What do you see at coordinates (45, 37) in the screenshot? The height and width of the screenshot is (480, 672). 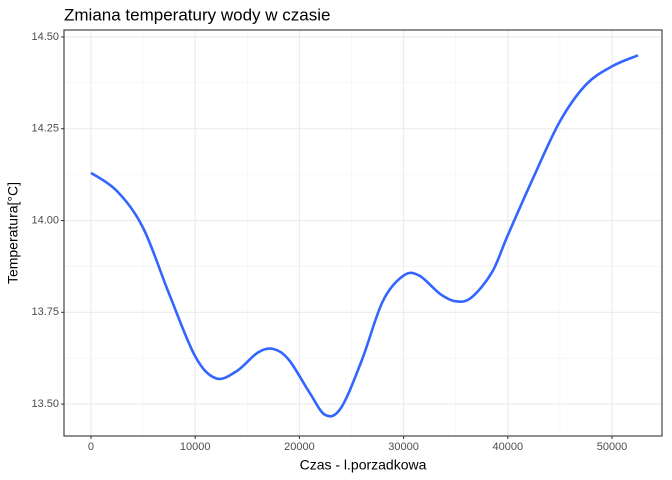 I see `y-tick-label: 14.50` at bounding box center [45, 37].